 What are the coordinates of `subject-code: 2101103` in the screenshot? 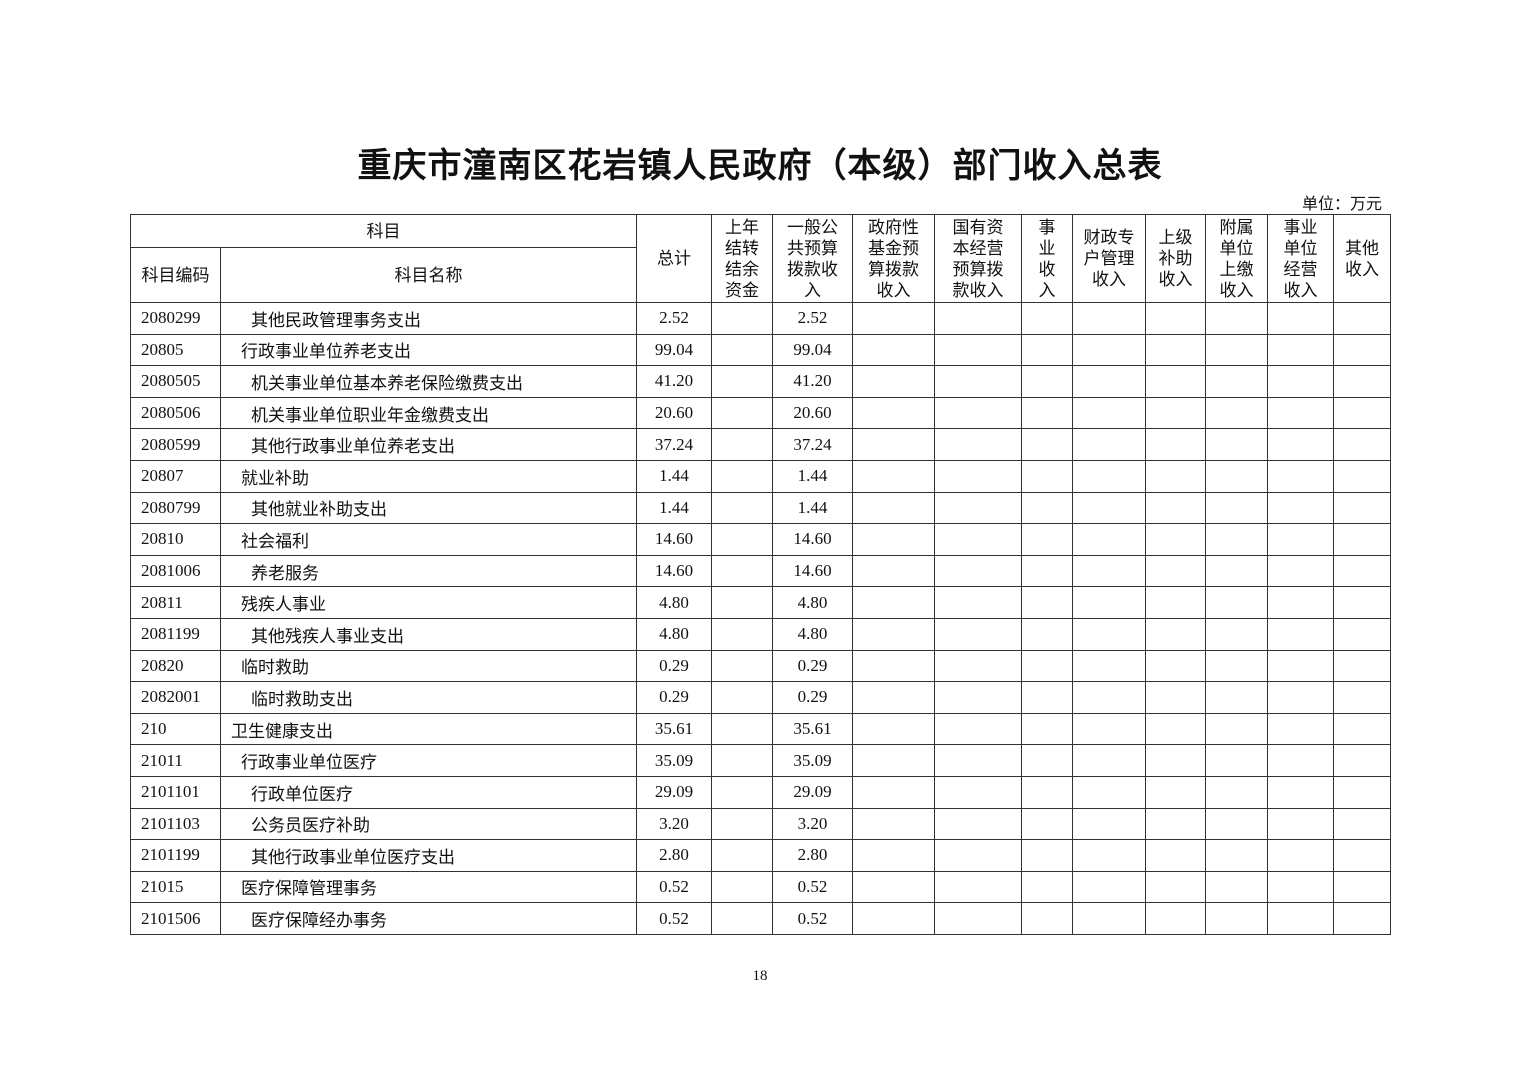 It's located at (175, 824).